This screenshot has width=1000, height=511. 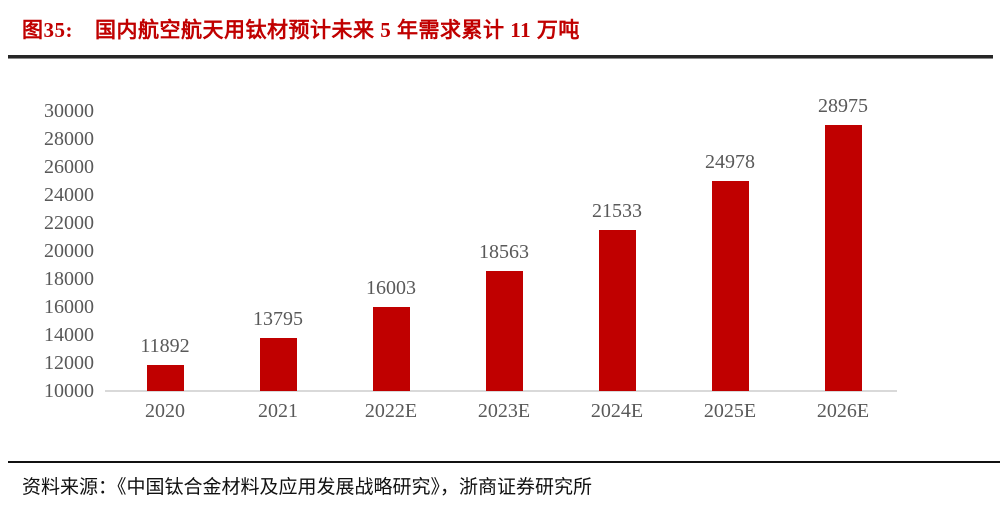 I want to click on x-axis-tick-label: 2022E, so click(x=391, y=411).